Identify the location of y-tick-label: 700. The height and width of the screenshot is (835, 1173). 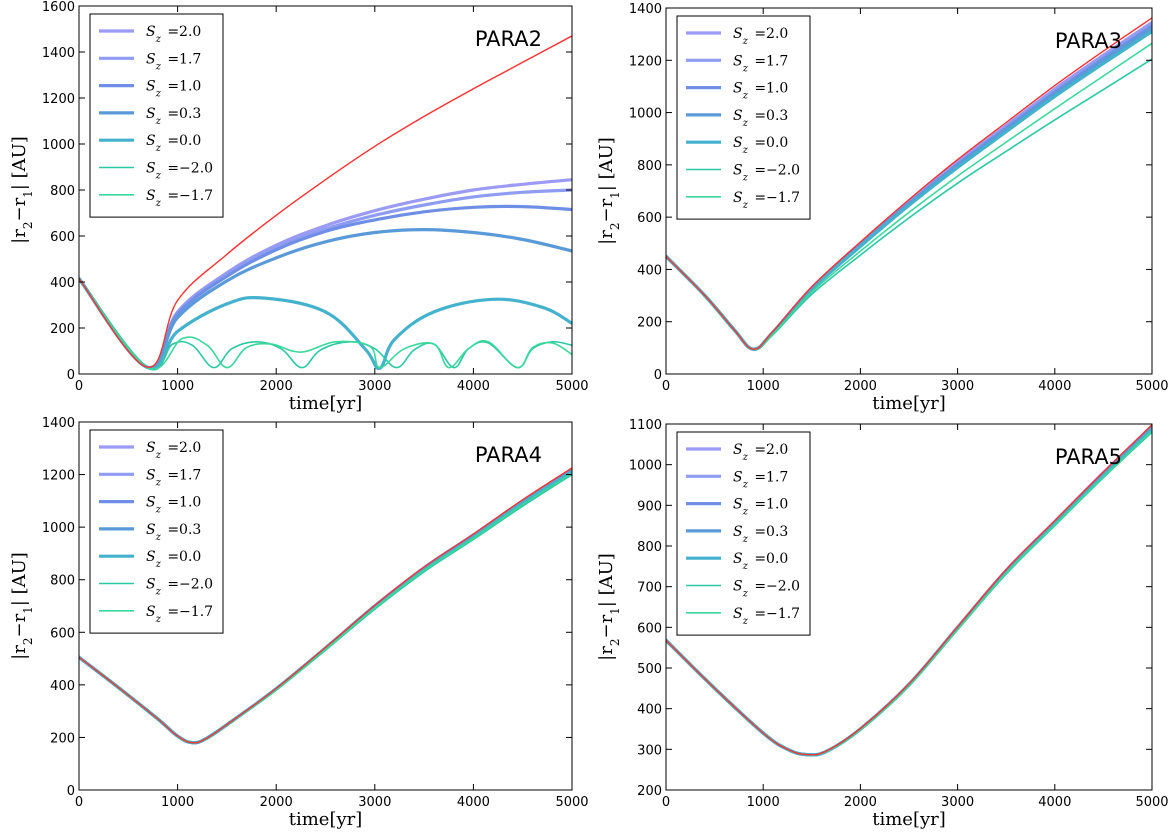
(649, 588).